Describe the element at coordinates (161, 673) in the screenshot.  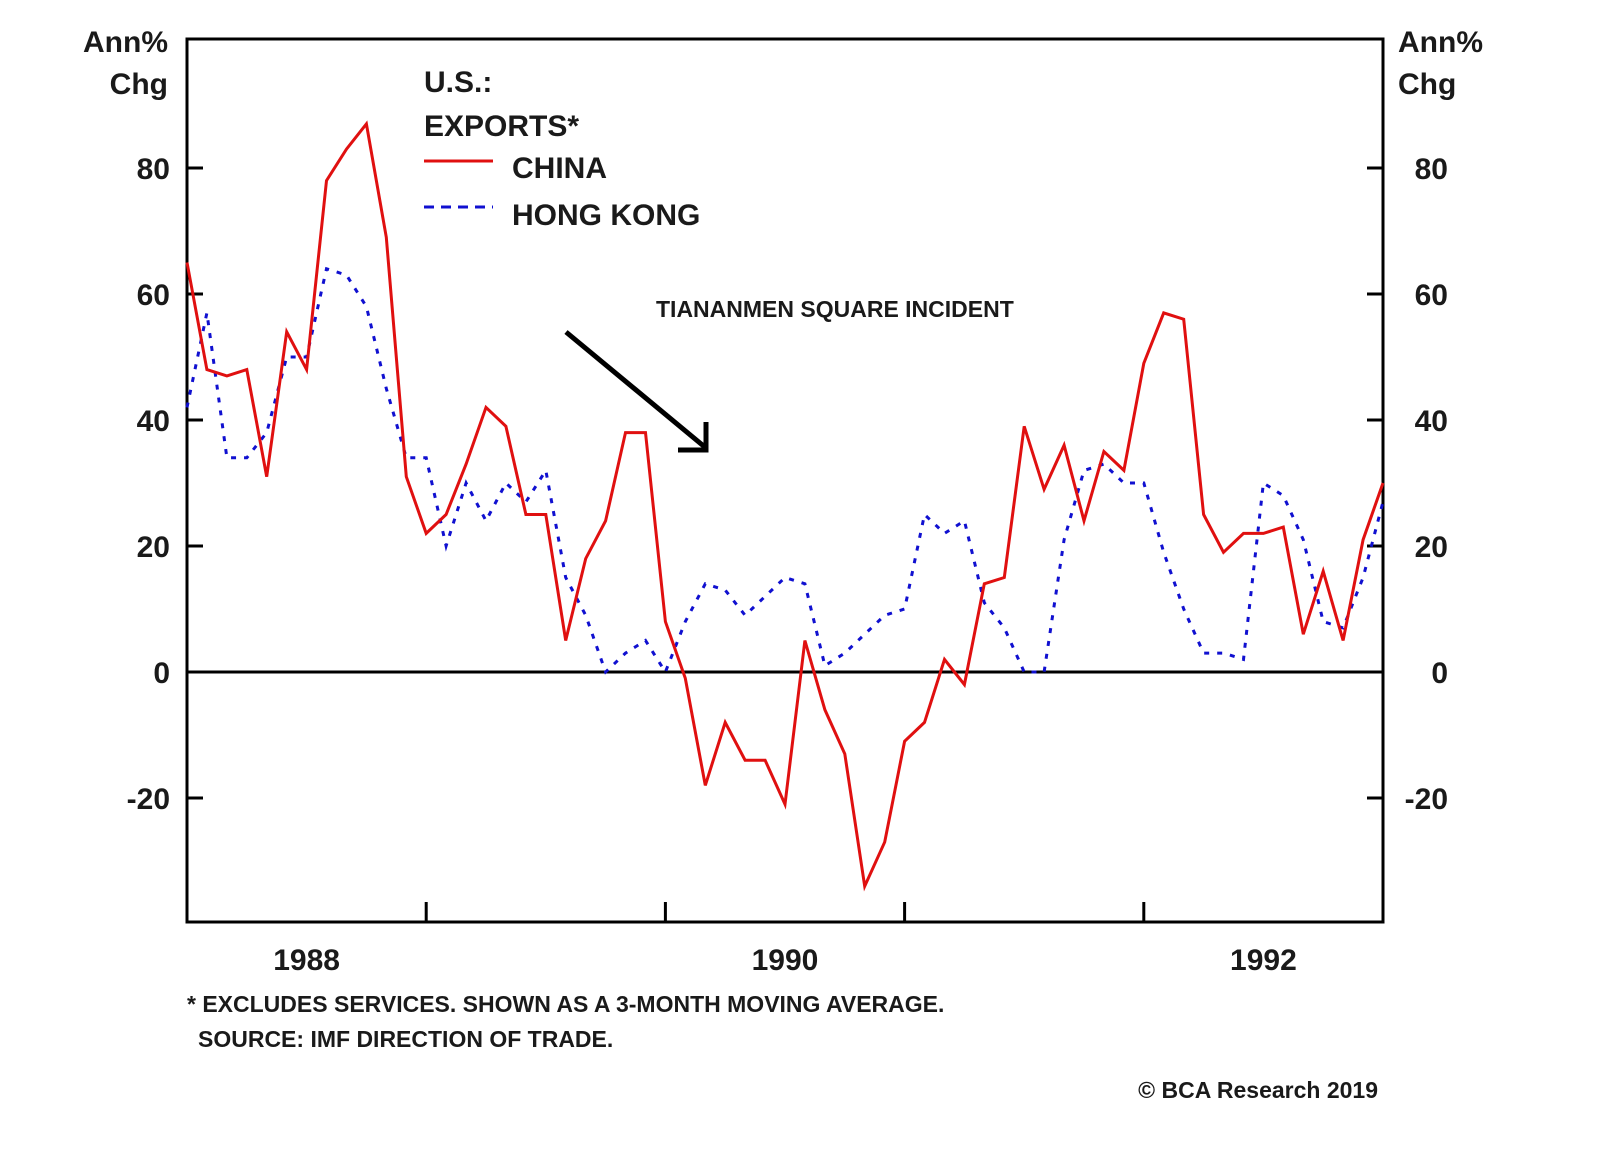
I see `y-tick-label-left: 0` at that location.